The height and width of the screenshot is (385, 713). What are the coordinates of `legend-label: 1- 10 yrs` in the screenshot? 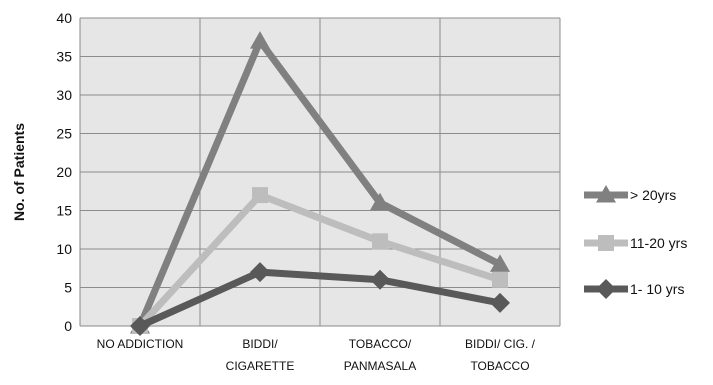 It's located at (657, 289).